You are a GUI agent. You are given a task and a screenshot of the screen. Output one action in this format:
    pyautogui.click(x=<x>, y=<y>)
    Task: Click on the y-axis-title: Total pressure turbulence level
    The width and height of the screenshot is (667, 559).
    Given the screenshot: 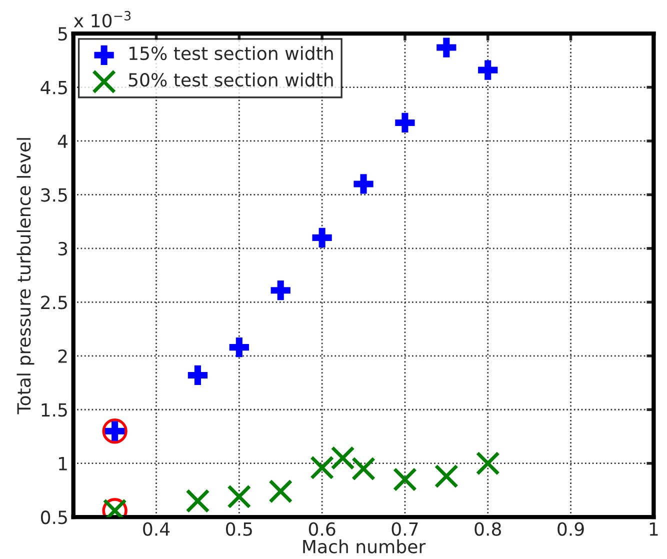 What is the action you would take?
    pyautogui.click(x=25, y=276)
    